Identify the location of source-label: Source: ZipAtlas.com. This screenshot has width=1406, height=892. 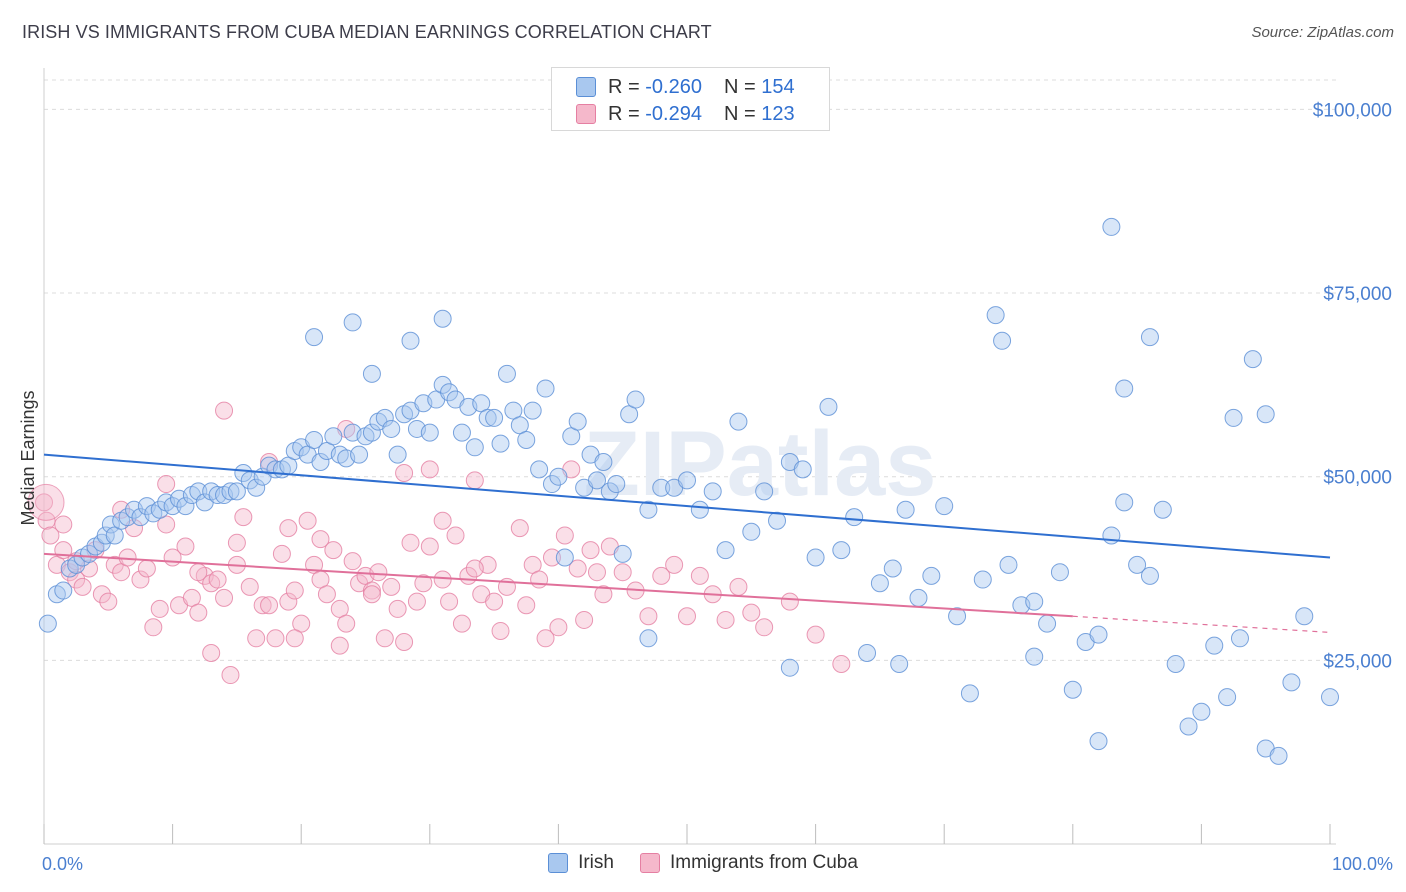
(1322, 32).